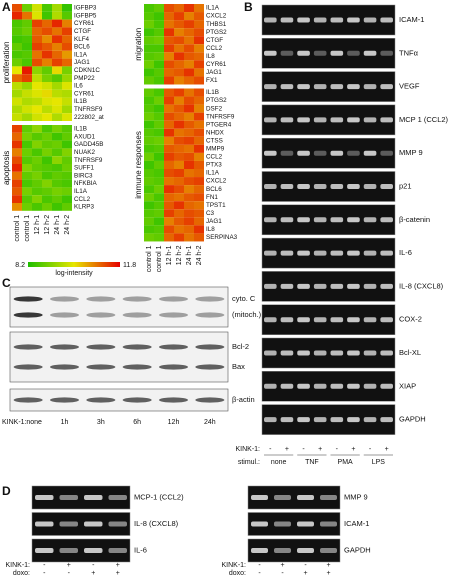 The height and width of the screenshot is (577, 474). Describe the element at coordinates (88, 160) in the screenshot. I see `gene-label: TNFRSF9` at that location.